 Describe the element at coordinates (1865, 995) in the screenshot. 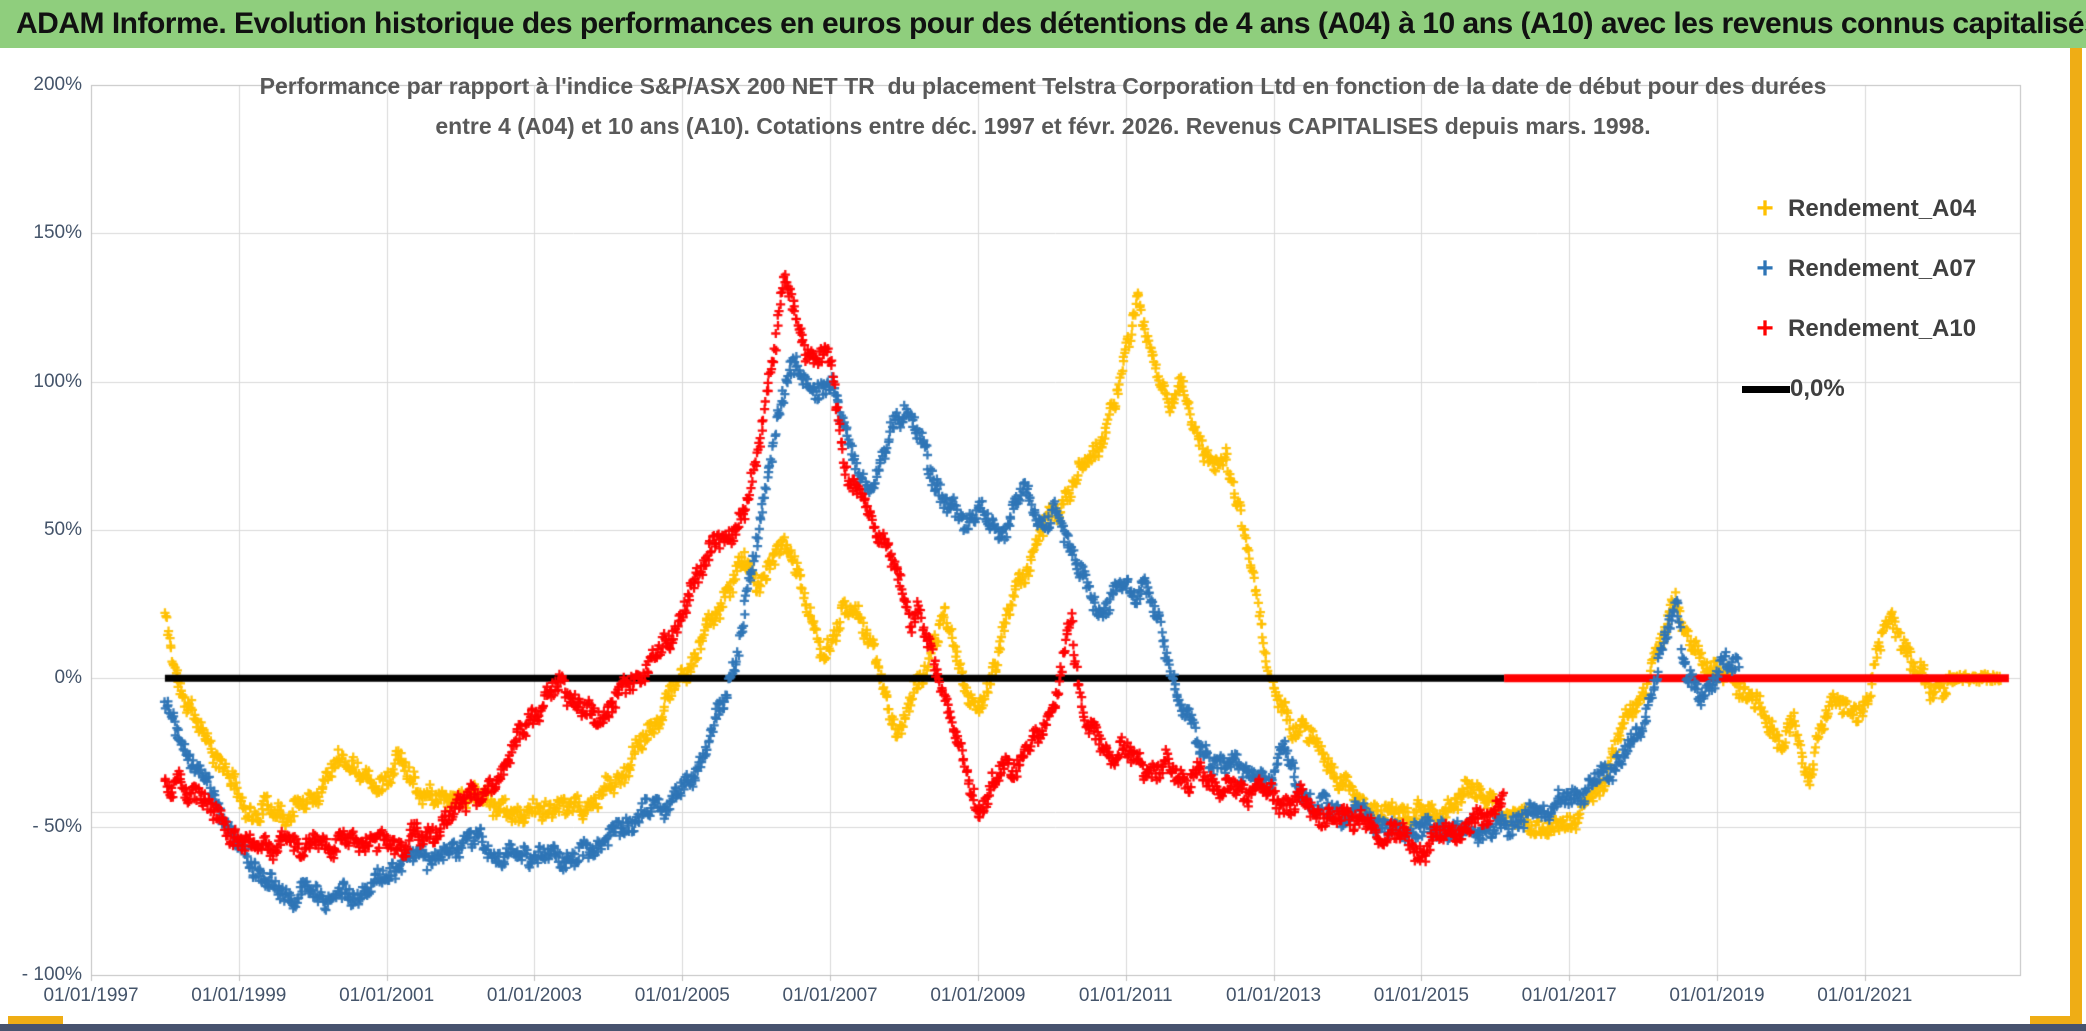

I see `x-tick-label: 01/01/2021` at that location.